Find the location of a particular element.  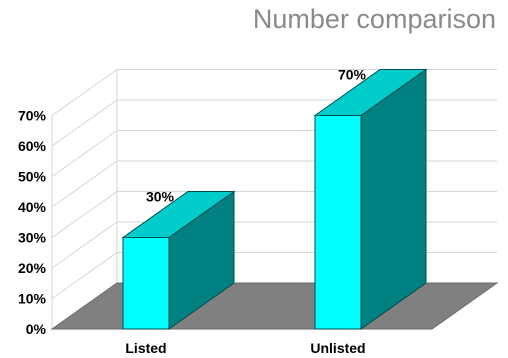

y-tick-label: 40% is located at coordinates (32, 207).